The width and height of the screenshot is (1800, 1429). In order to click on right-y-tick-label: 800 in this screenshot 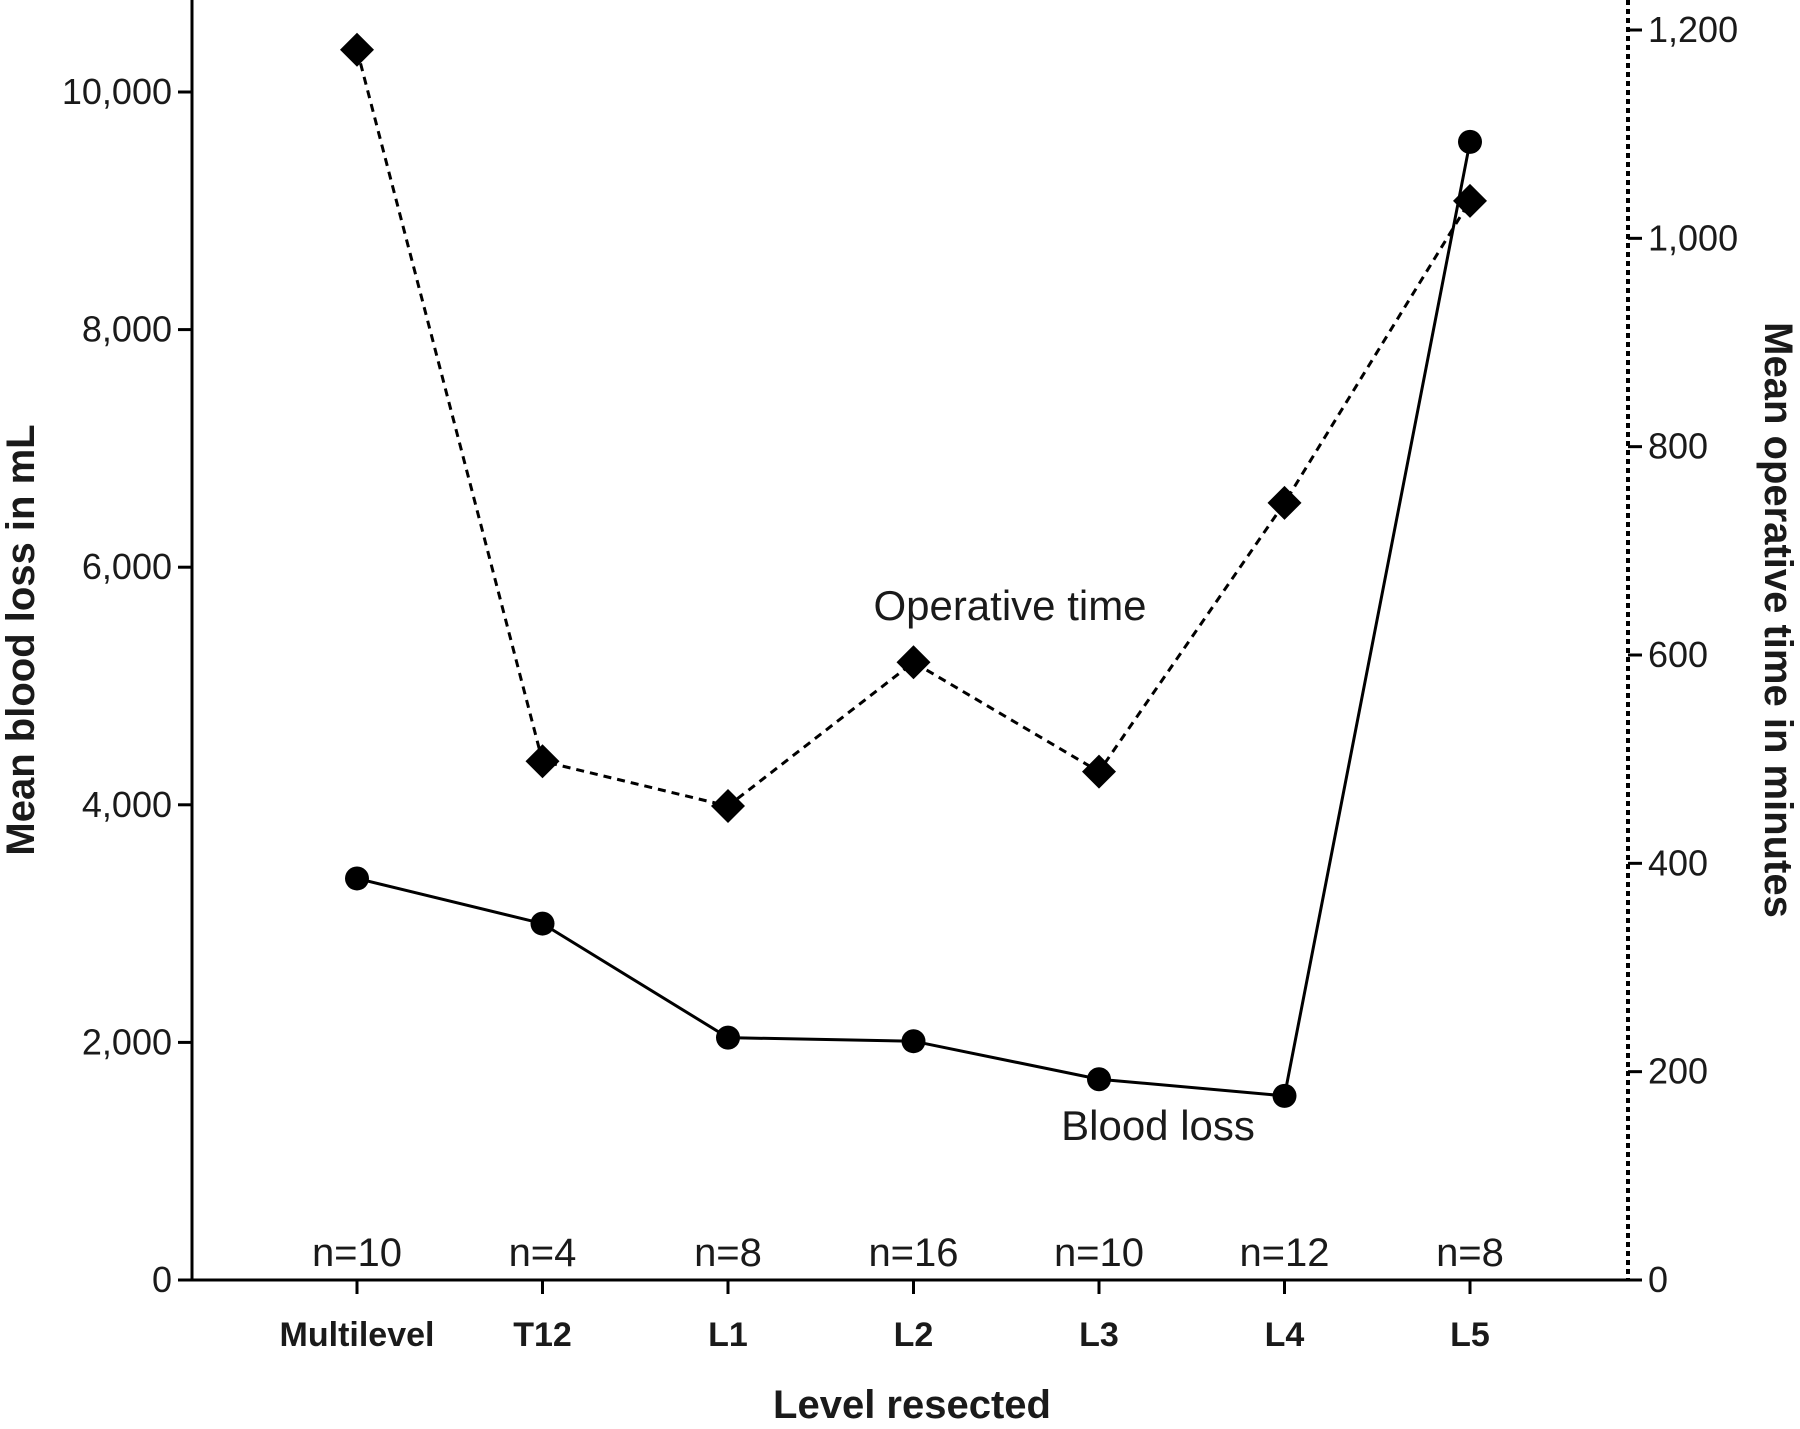, I will do `click(1678, 446)`.